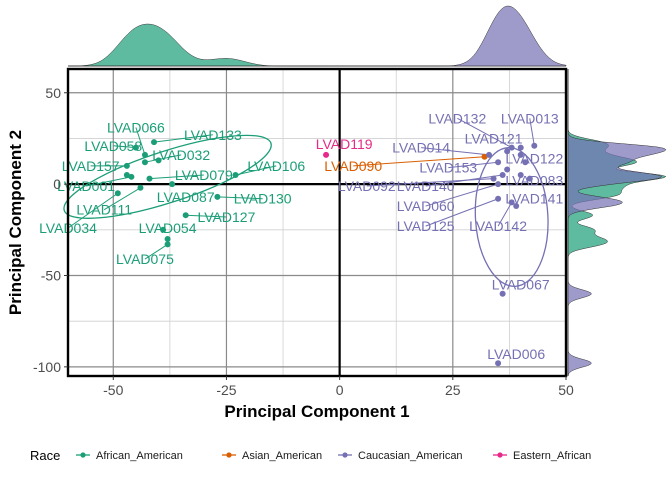 This screenshot has width=672, height=480. I want to click on y-axis-title: Principal Component 2, so click(15, 222).